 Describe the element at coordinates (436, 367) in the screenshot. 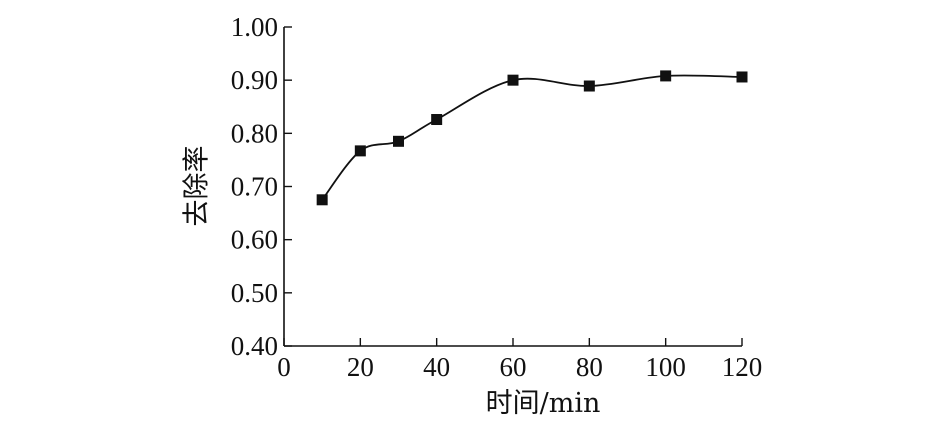

I see `x-tick-label: 40` at that location.